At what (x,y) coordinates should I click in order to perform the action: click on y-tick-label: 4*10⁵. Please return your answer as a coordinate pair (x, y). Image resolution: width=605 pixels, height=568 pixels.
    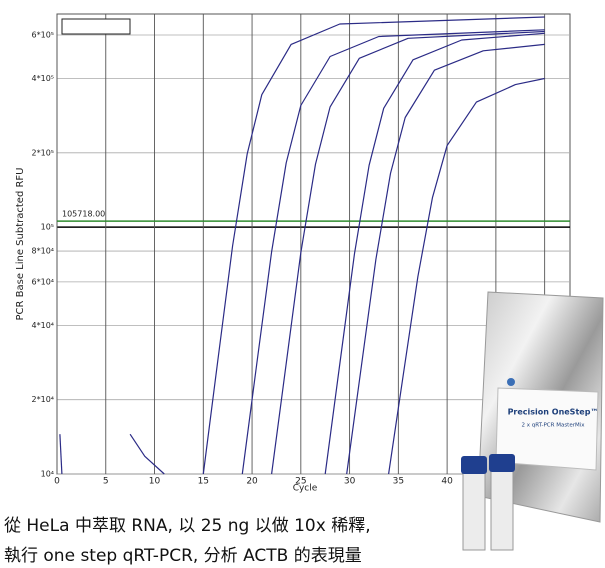
    Looking at the image, I should click on (43, 78).